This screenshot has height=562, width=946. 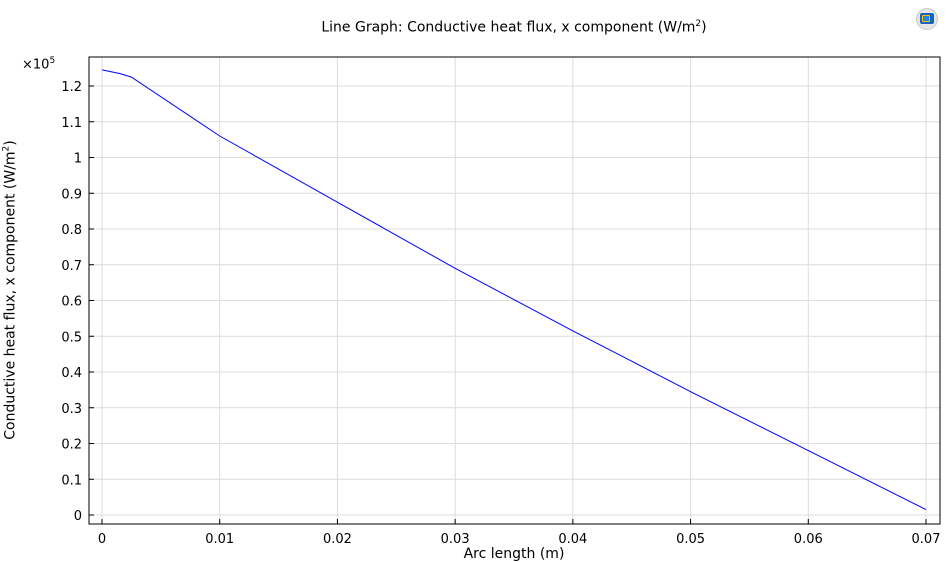 I want to click on x-tick-label: 0.04, so click(x=572, y=539).